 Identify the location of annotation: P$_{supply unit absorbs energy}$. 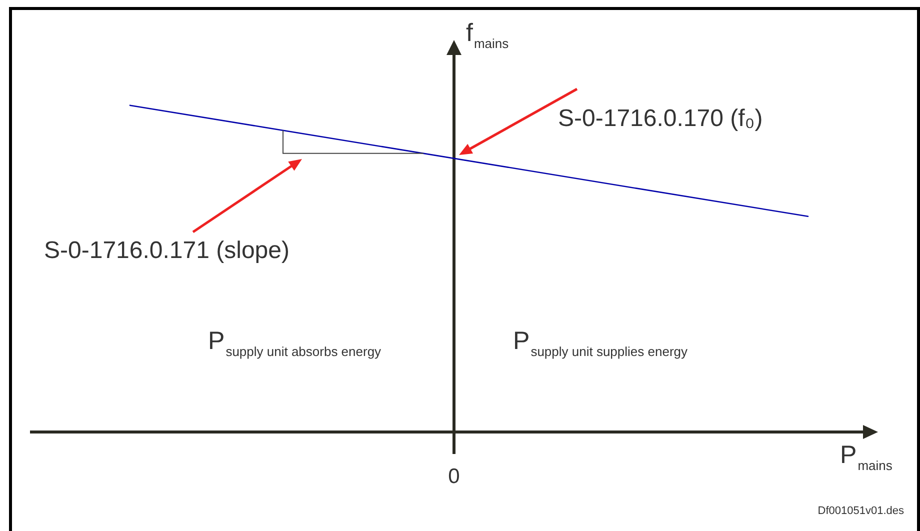
(295, 343).